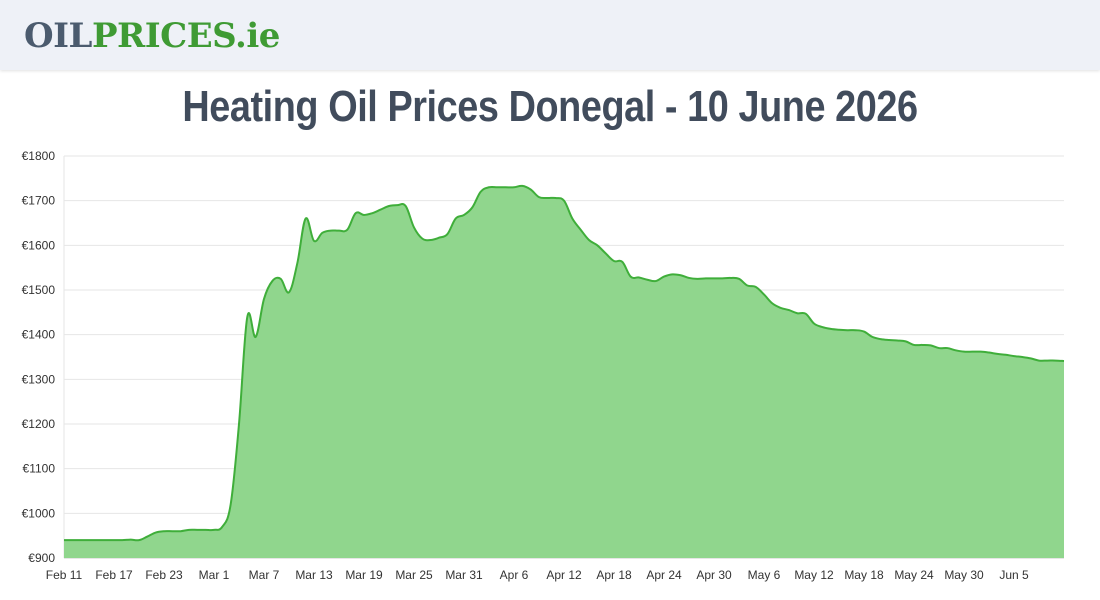 This screenshot has width=1100, height=600. I want to click on y-tick-label: €1500, so click(39, 290).